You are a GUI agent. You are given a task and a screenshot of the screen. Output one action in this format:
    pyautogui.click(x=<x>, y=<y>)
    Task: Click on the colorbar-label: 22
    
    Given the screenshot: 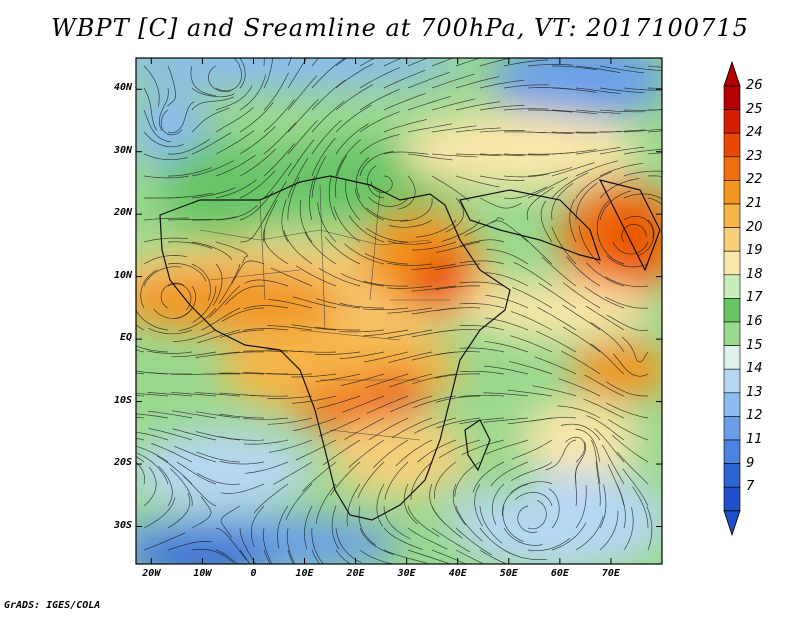 What is the action you would take?
    pyautogui.click(x=754, y=180)
    